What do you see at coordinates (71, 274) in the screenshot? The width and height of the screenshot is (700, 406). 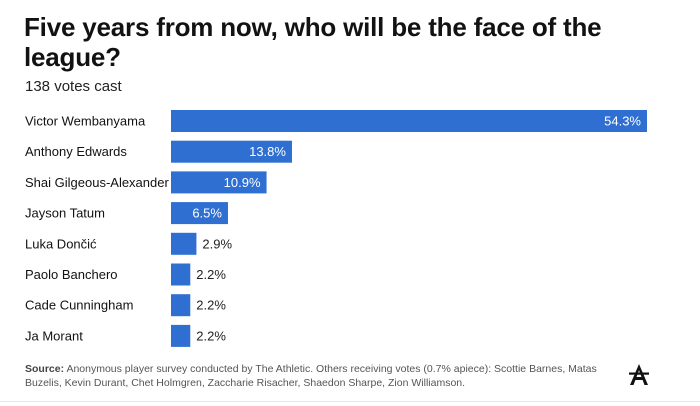 I see `category-label: Paolo Banchero` at bounding box center [71, 274].